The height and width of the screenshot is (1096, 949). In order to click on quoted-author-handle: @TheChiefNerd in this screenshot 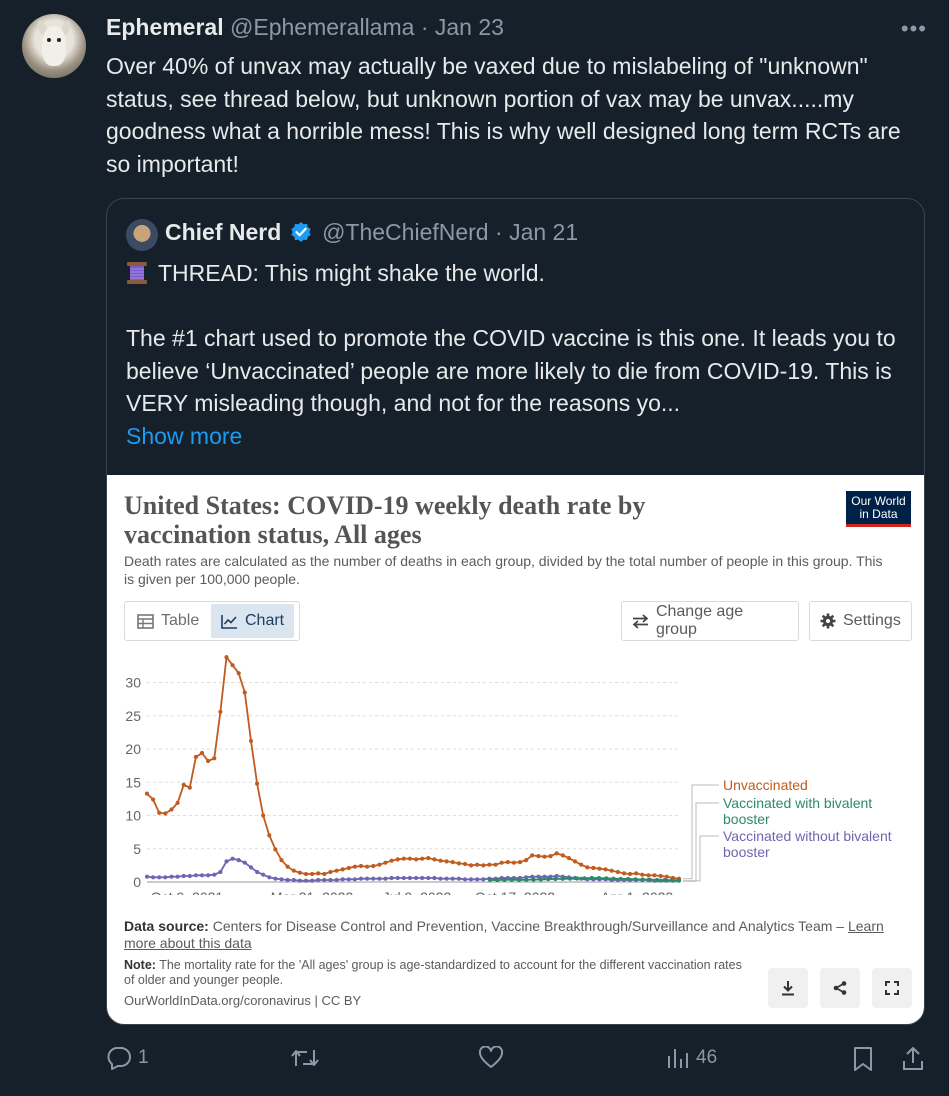, I will do `click(405, 232)`.